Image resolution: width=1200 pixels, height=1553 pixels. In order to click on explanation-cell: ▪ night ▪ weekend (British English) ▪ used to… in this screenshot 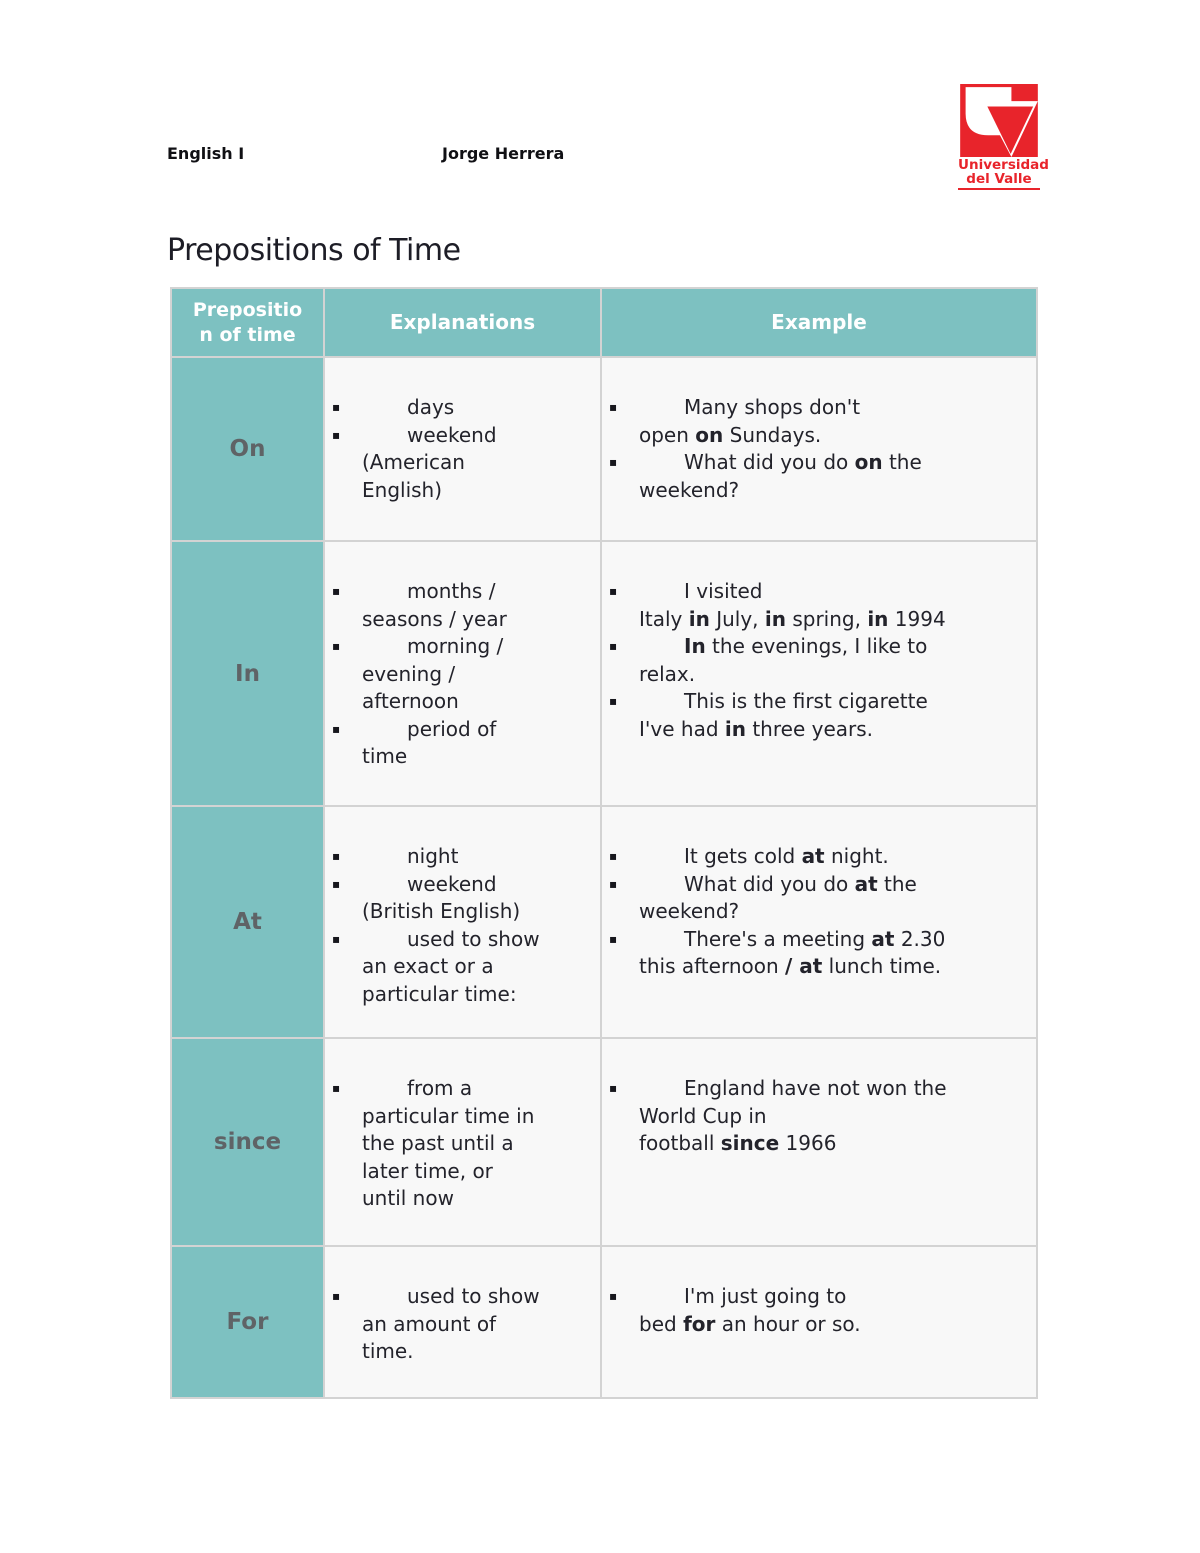, I will do `click(462, 922)`.